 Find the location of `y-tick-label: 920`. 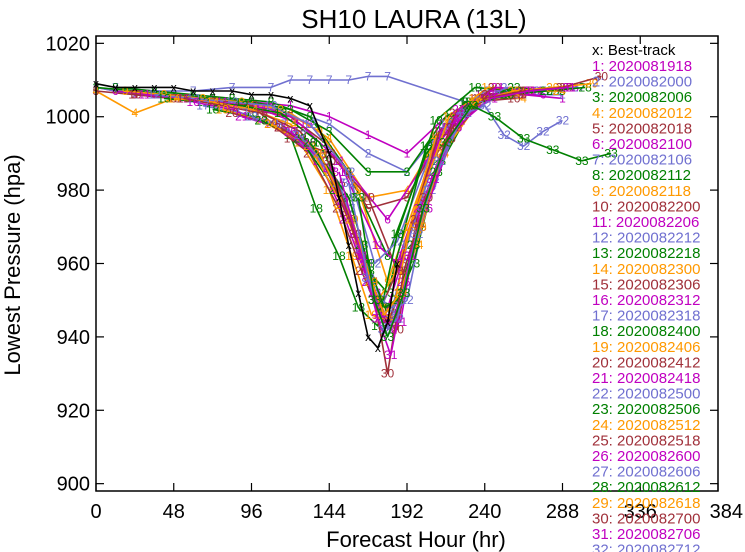

y-tick-label: 920 is located at coordinates (73, 411).